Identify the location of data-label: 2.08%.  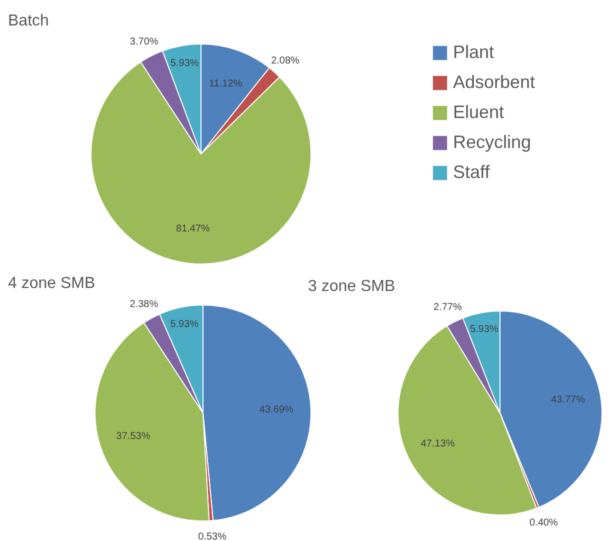
(285, 60).